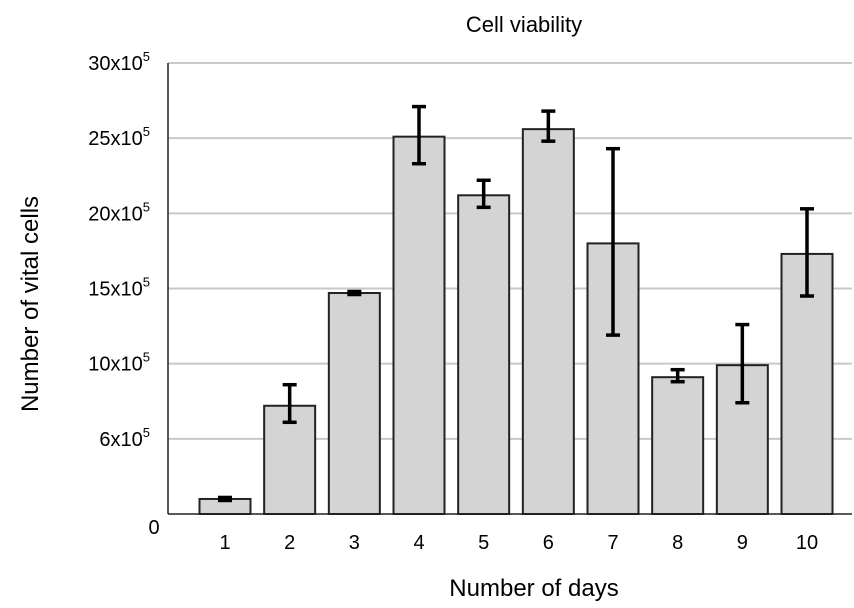  Describe the element at coordinates (354, 543) in the screenshot. I see `x-tick-label-3: 3` at that location.